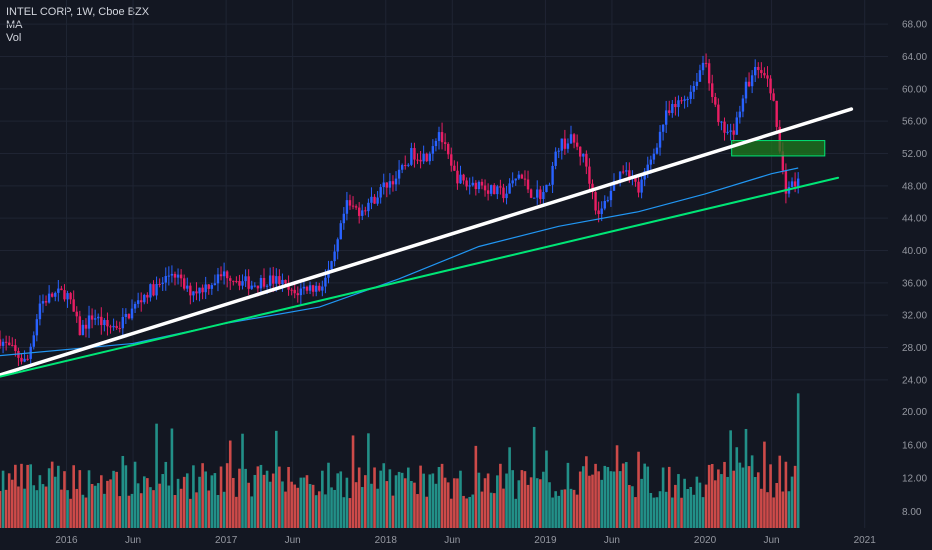  Describe the element at coordinates (914, 445) in the screenshot. I see `volume-tick-label: 16.00` at that location.